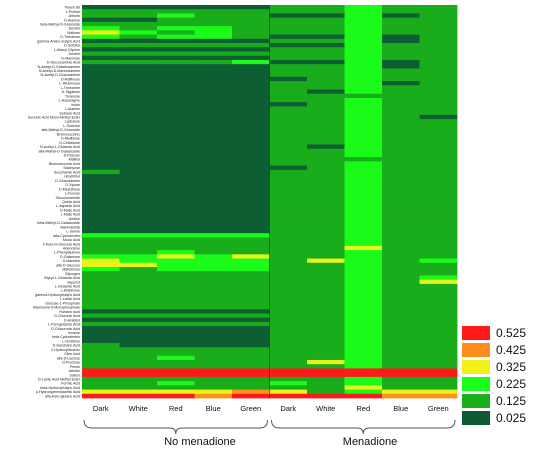 The width and height of the screenshot is (550, 450). Describe the element at coordinates (72, 261) in the screenshot. I see `row-label: D-Mannitol` at that location.